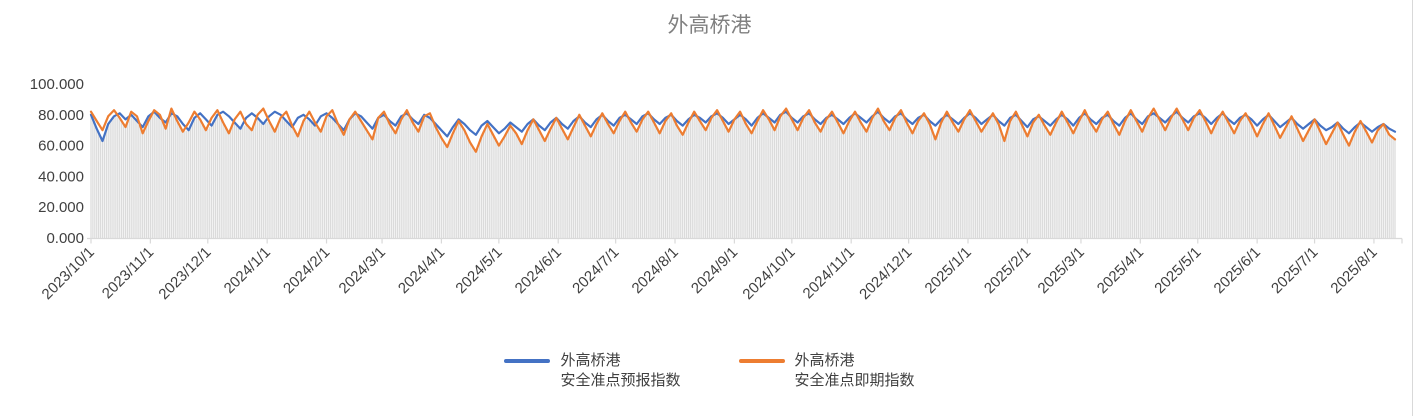  I want to click on legend-label-forecast: 外高桥港 安全准点预报指数, so click(620, 370).